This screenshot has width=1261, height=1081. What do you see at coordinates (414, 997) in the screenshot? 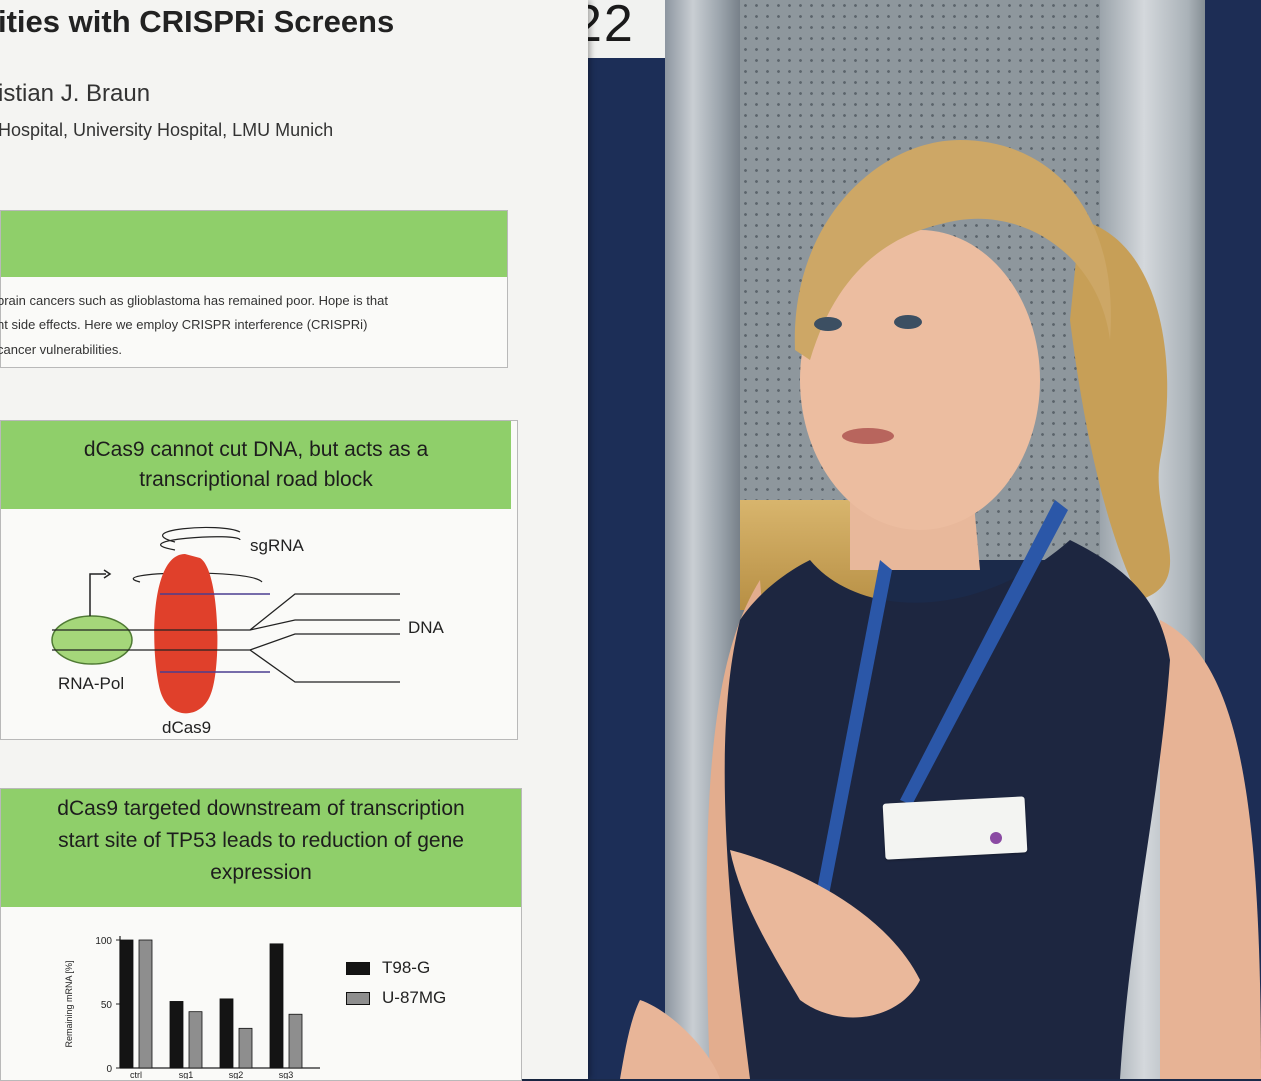
I see `legend-label-u87mg: U-87MG` at bounding box center [414, 997].